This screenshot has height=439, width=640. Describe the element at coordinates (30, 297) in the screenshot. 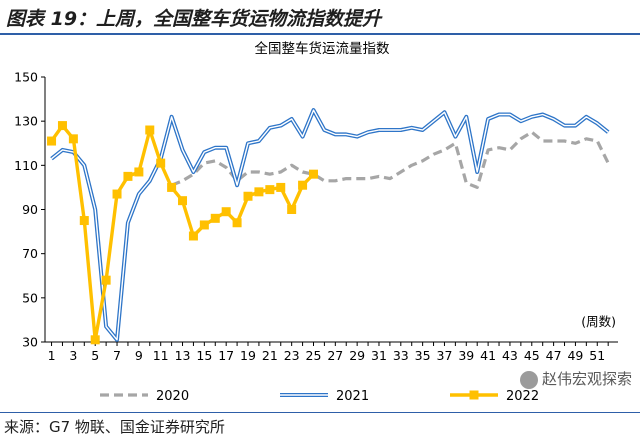

I see `y-tick-label: 50` at that location.